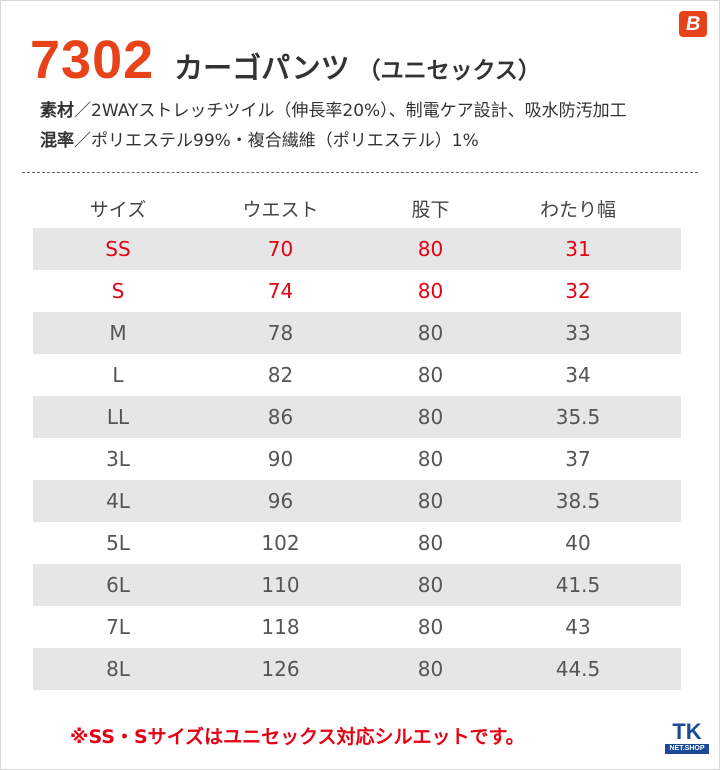 Image resolution: width=720 pixels, height=770 pixels. What do you see at coordinates (118, 209) in the screenshot?
I see `header-size: サイズ` at bounding box center [118, 209].